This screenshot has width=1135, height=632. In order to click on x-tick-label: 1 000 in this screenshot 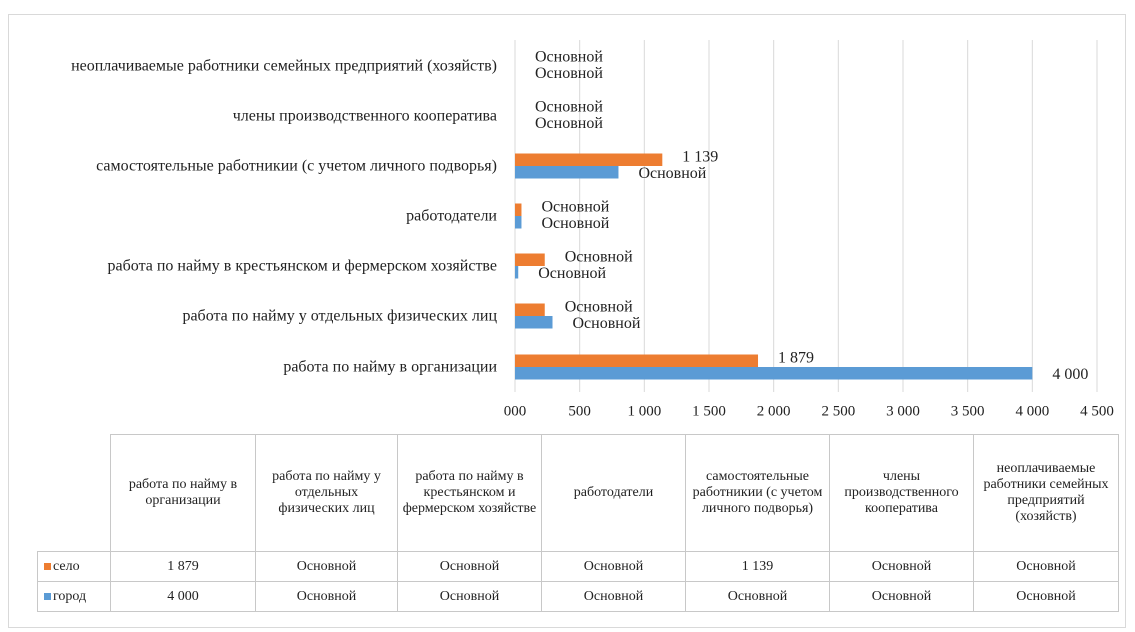, I will do `click(644, 411)`.